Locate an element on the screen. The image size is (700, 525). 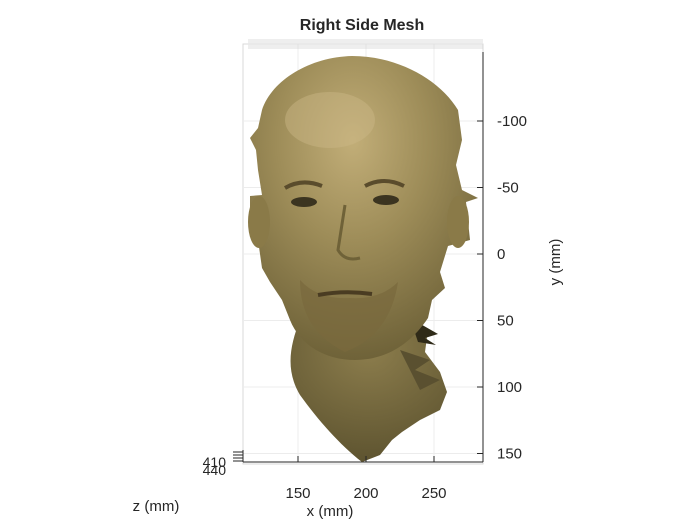
chart-title: Right Side Mesh is located at coordinates (362, 25).